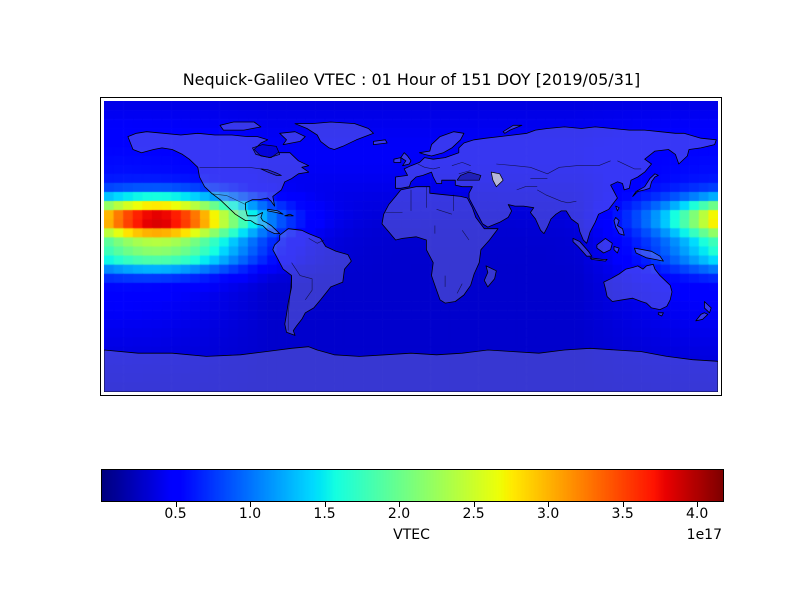  What do you see at coordinates (697, 514) in the screenshot?
I see `colorbar-tick-label: 4.0` at bounding box center [697, 514].